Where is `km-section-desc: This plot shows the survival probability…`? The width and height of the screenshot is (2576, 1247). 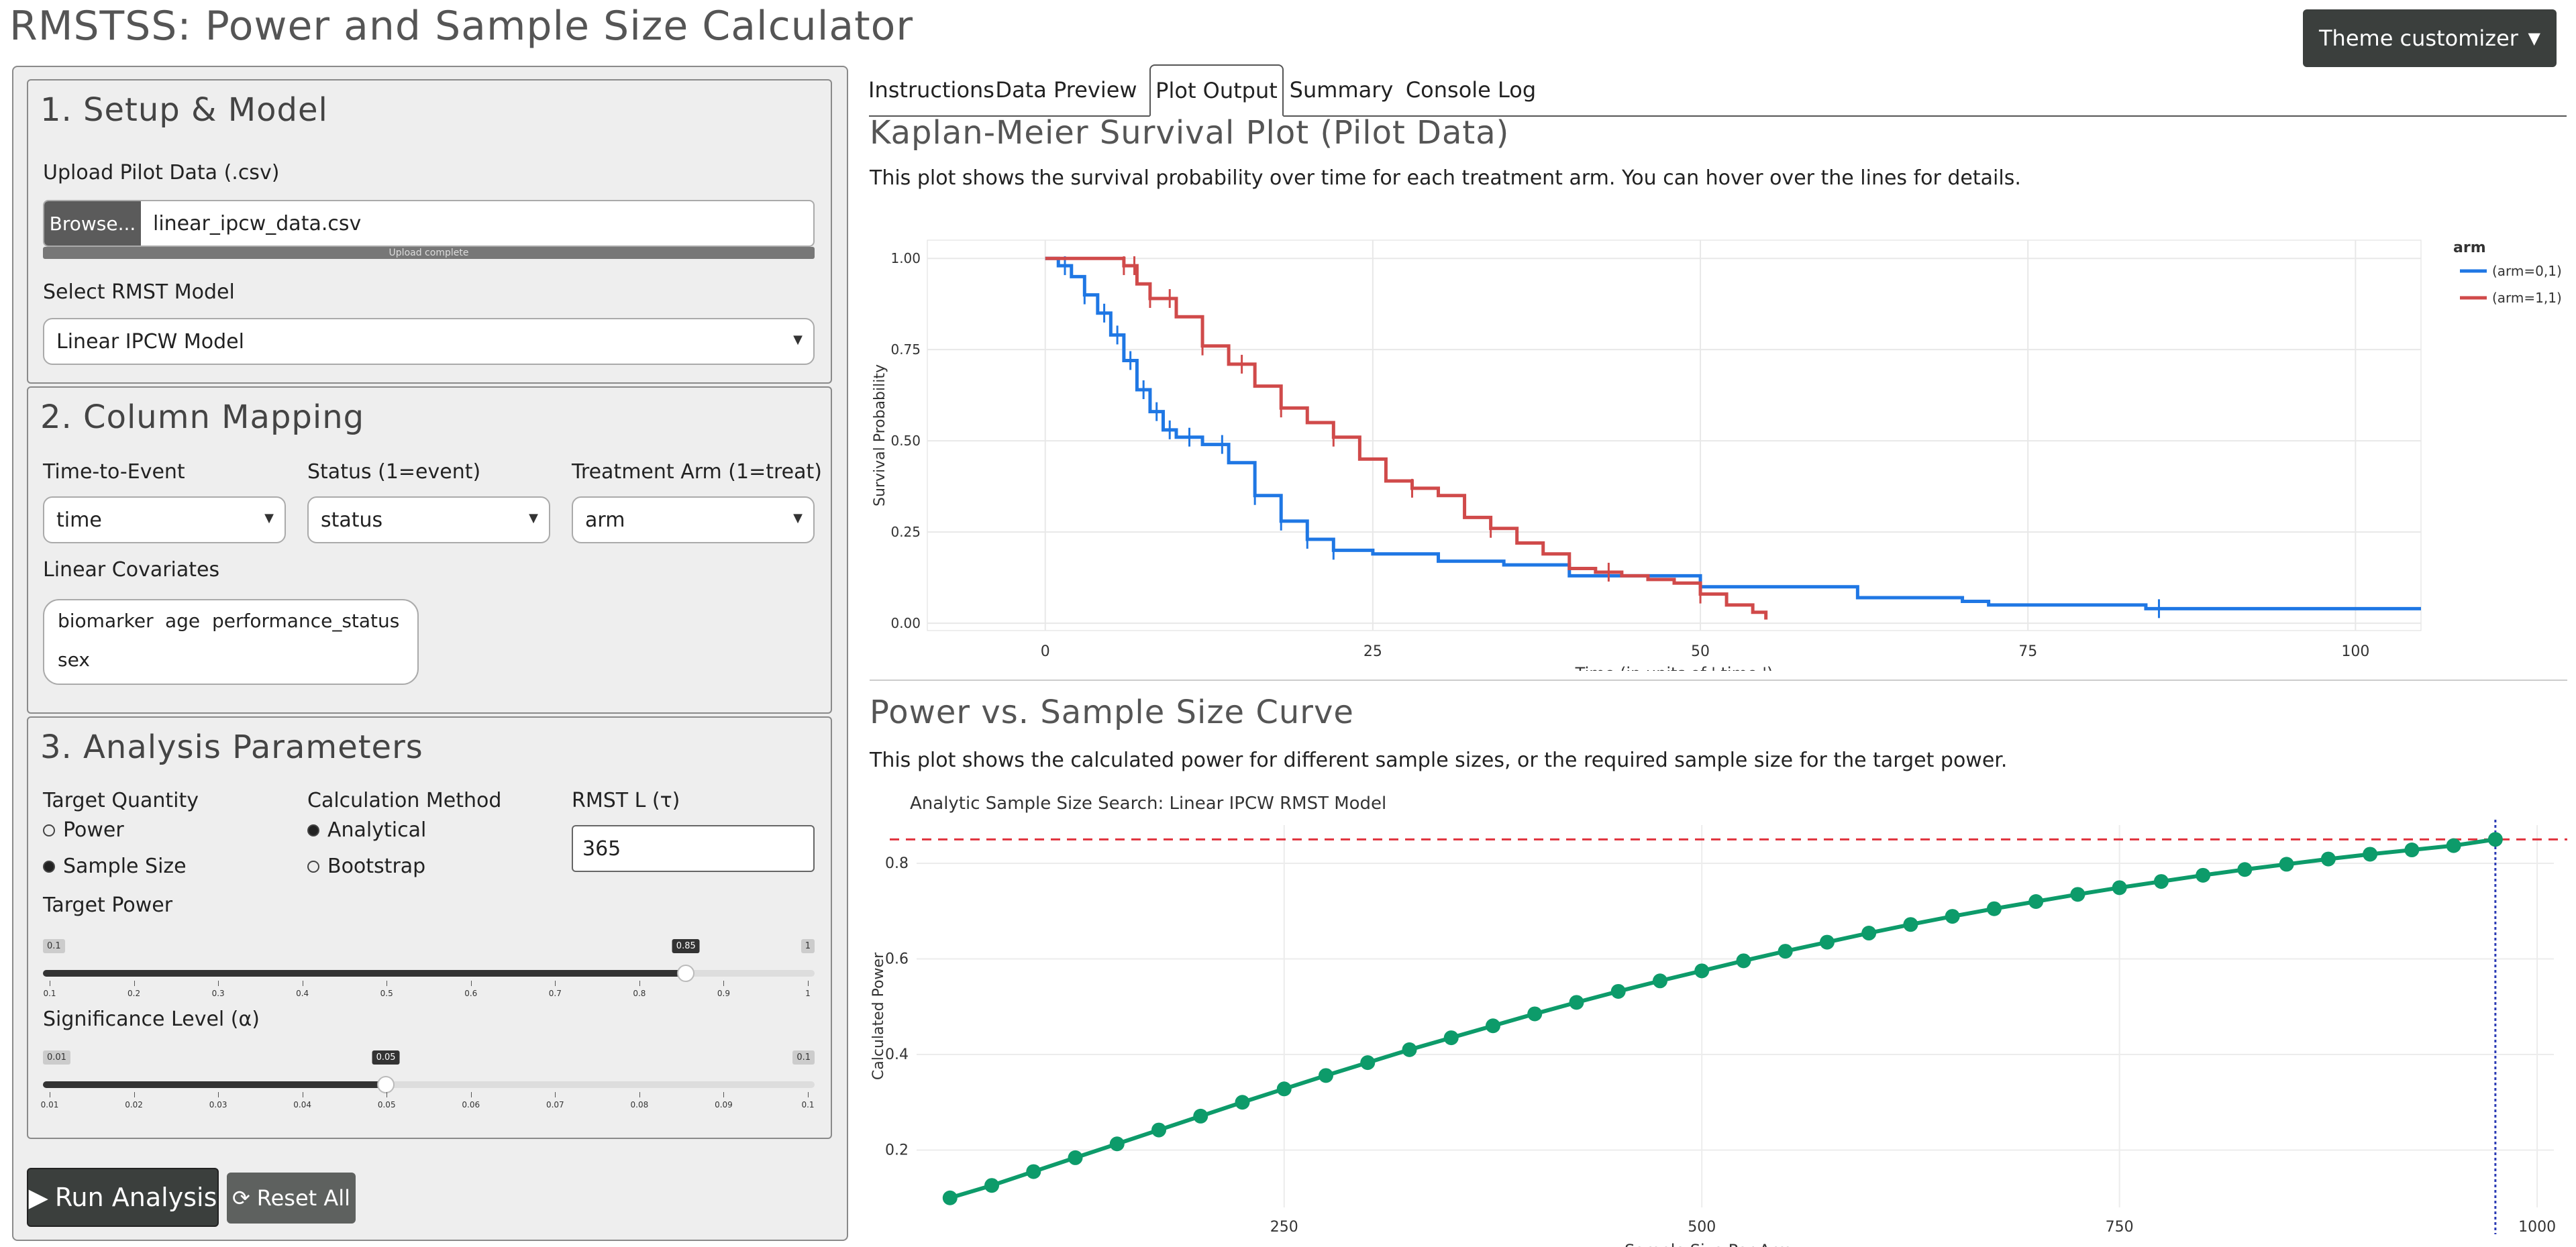 km-section-desc: This plot shows the survival probability… is located at coordinates (1445, 178).